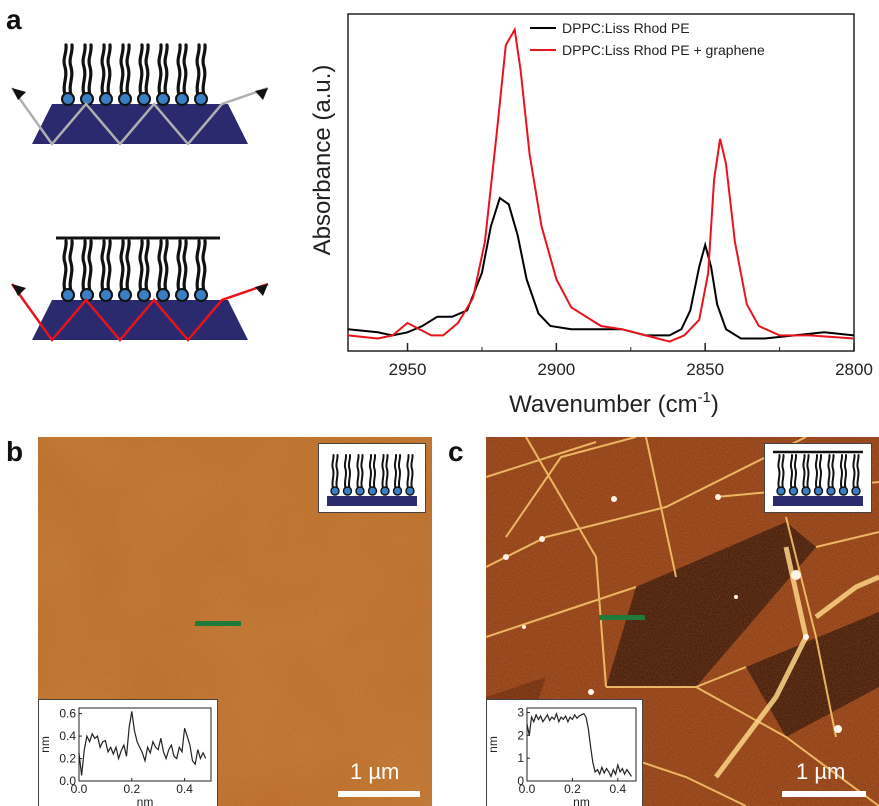  I want to click on x-axis-label-text: Wavenumber (cm, so click(603, 404).